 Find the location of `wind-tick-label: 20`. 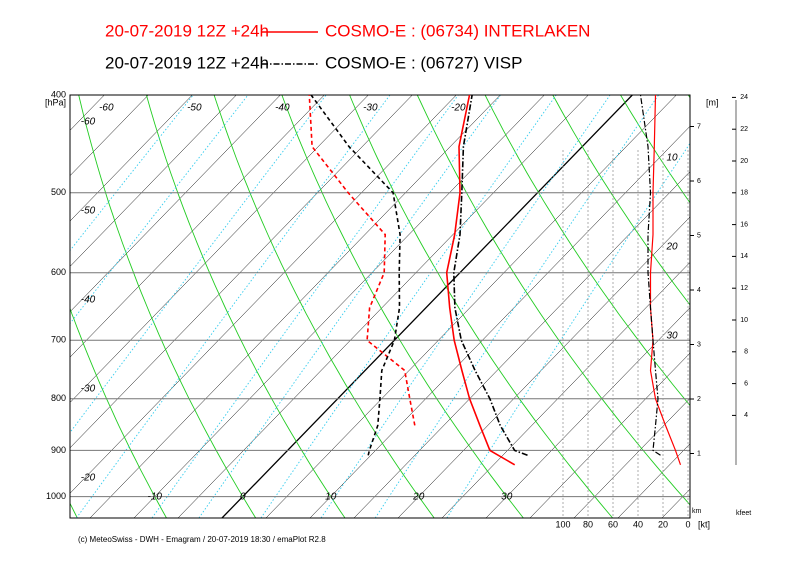

wind-tick-label: 20 is located at coordinates (663, 524).